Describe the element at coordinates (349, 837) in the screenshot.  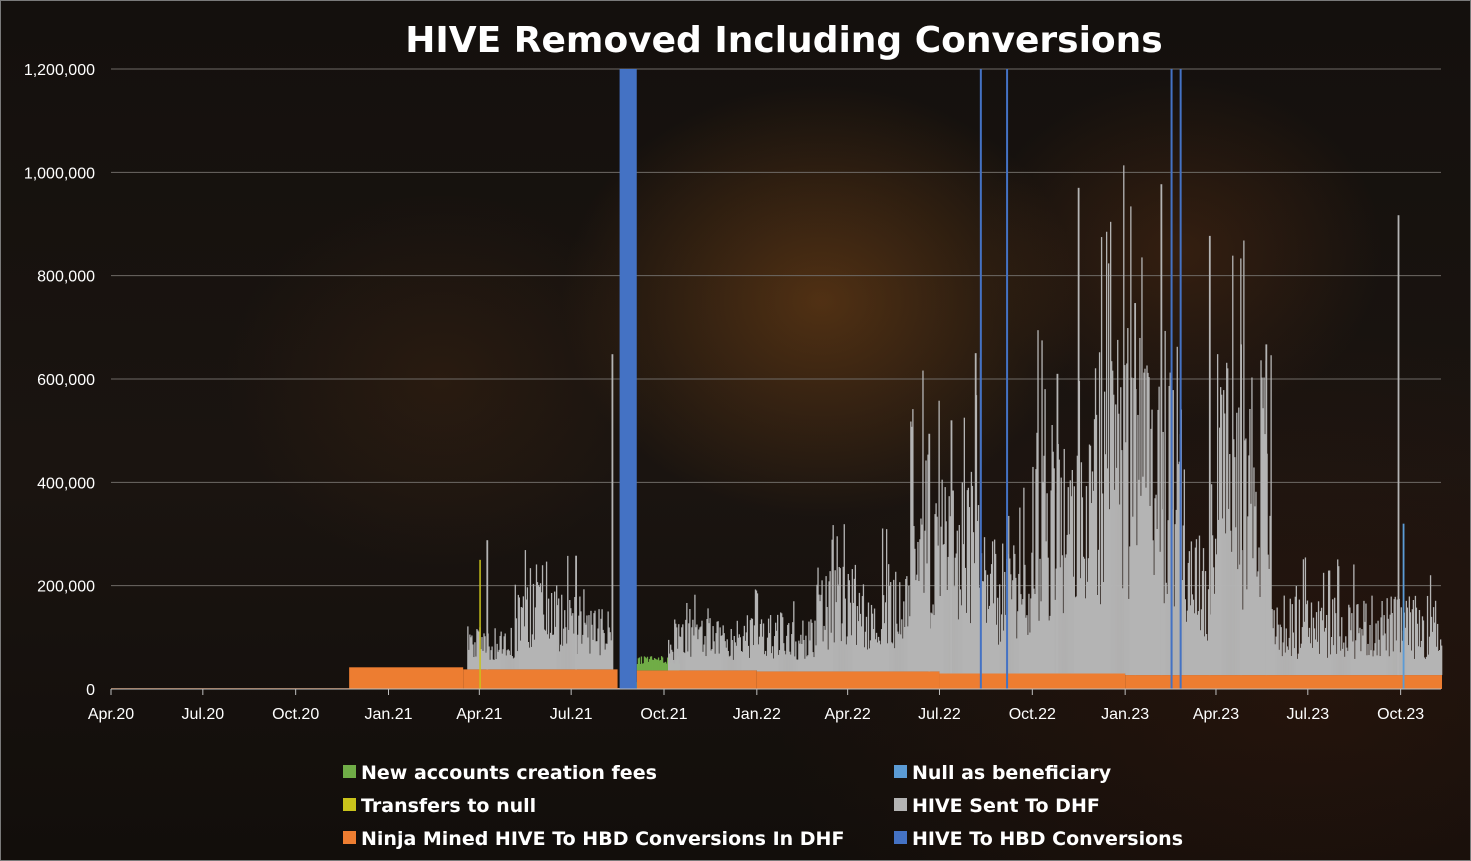
I see `legend-swatch` at that location.